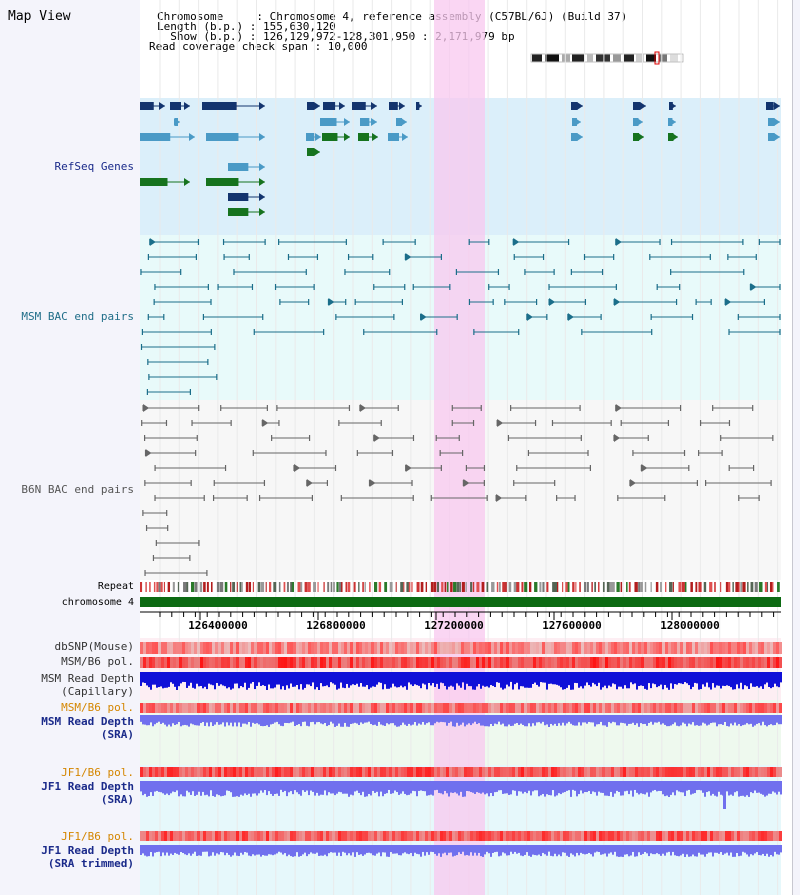 Image resolution: width=800 pixels, height=895 pixels. Describe the element at coordinates (97, 707) in the screenshot. I see `track-label-msm-b6-pol-sra: MSM/B6 pol.` at that location.